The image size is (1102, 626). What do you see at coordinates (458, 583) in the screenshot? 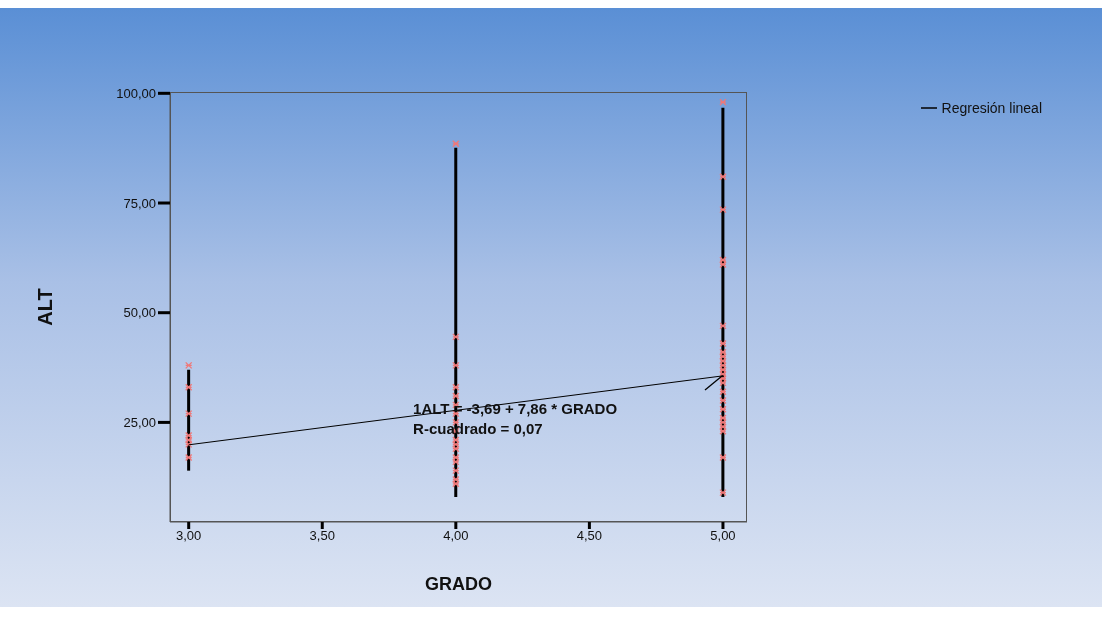
I see `x-axis-title: GRADO` at bounding box center [458, 583].